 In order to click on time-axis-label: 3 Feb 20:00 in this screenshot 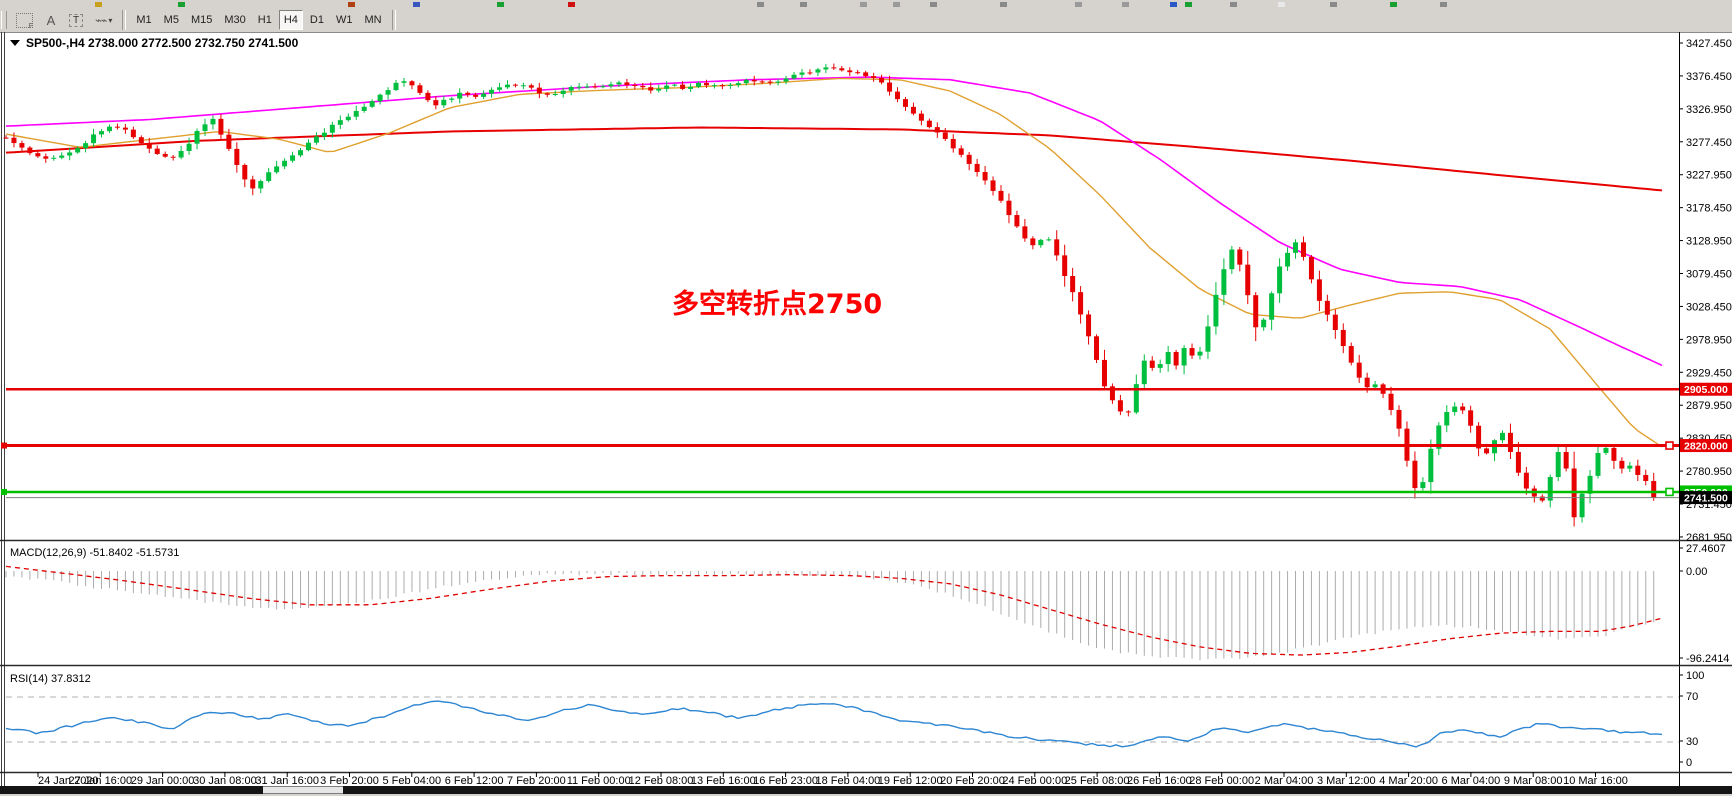, I will do `click(349, 781)`.